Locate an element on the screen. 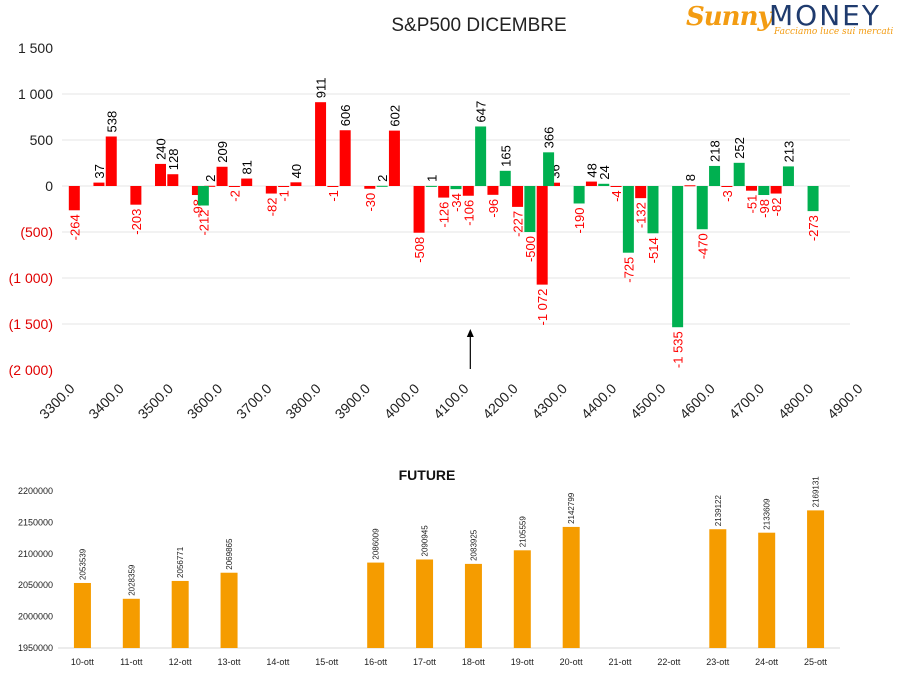 The image size is (906, 680). future-bar-value: 2090945 is located at coordinates (425, 541).